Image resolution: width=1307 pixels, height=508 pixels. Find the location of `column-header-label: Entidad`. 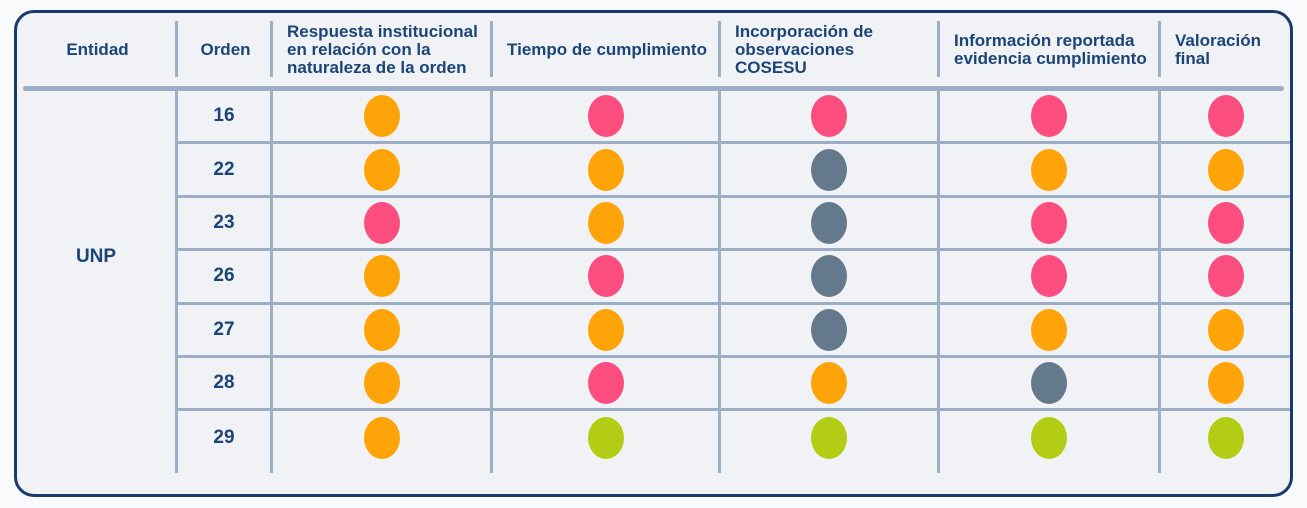

column-header-label: Entidad is located at coordinates (97, 49).